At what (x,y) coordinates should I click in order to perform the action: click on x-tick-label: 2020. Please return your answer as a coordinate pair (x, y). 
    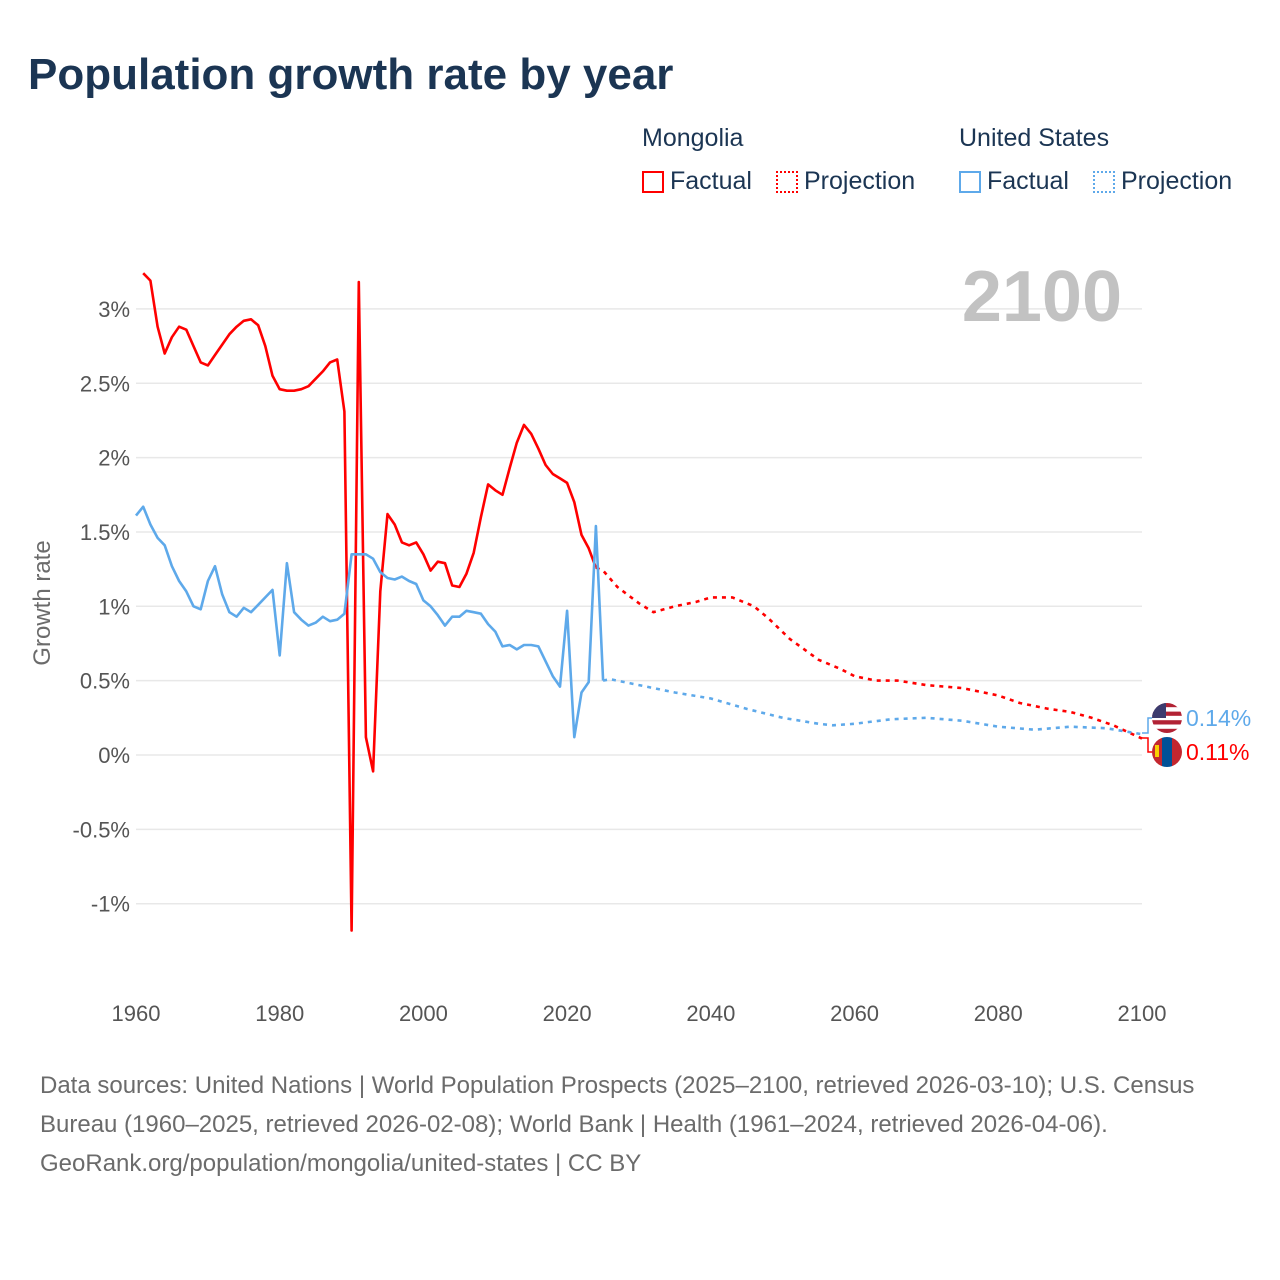
    Looking at the image, I should click on (567, 1013).